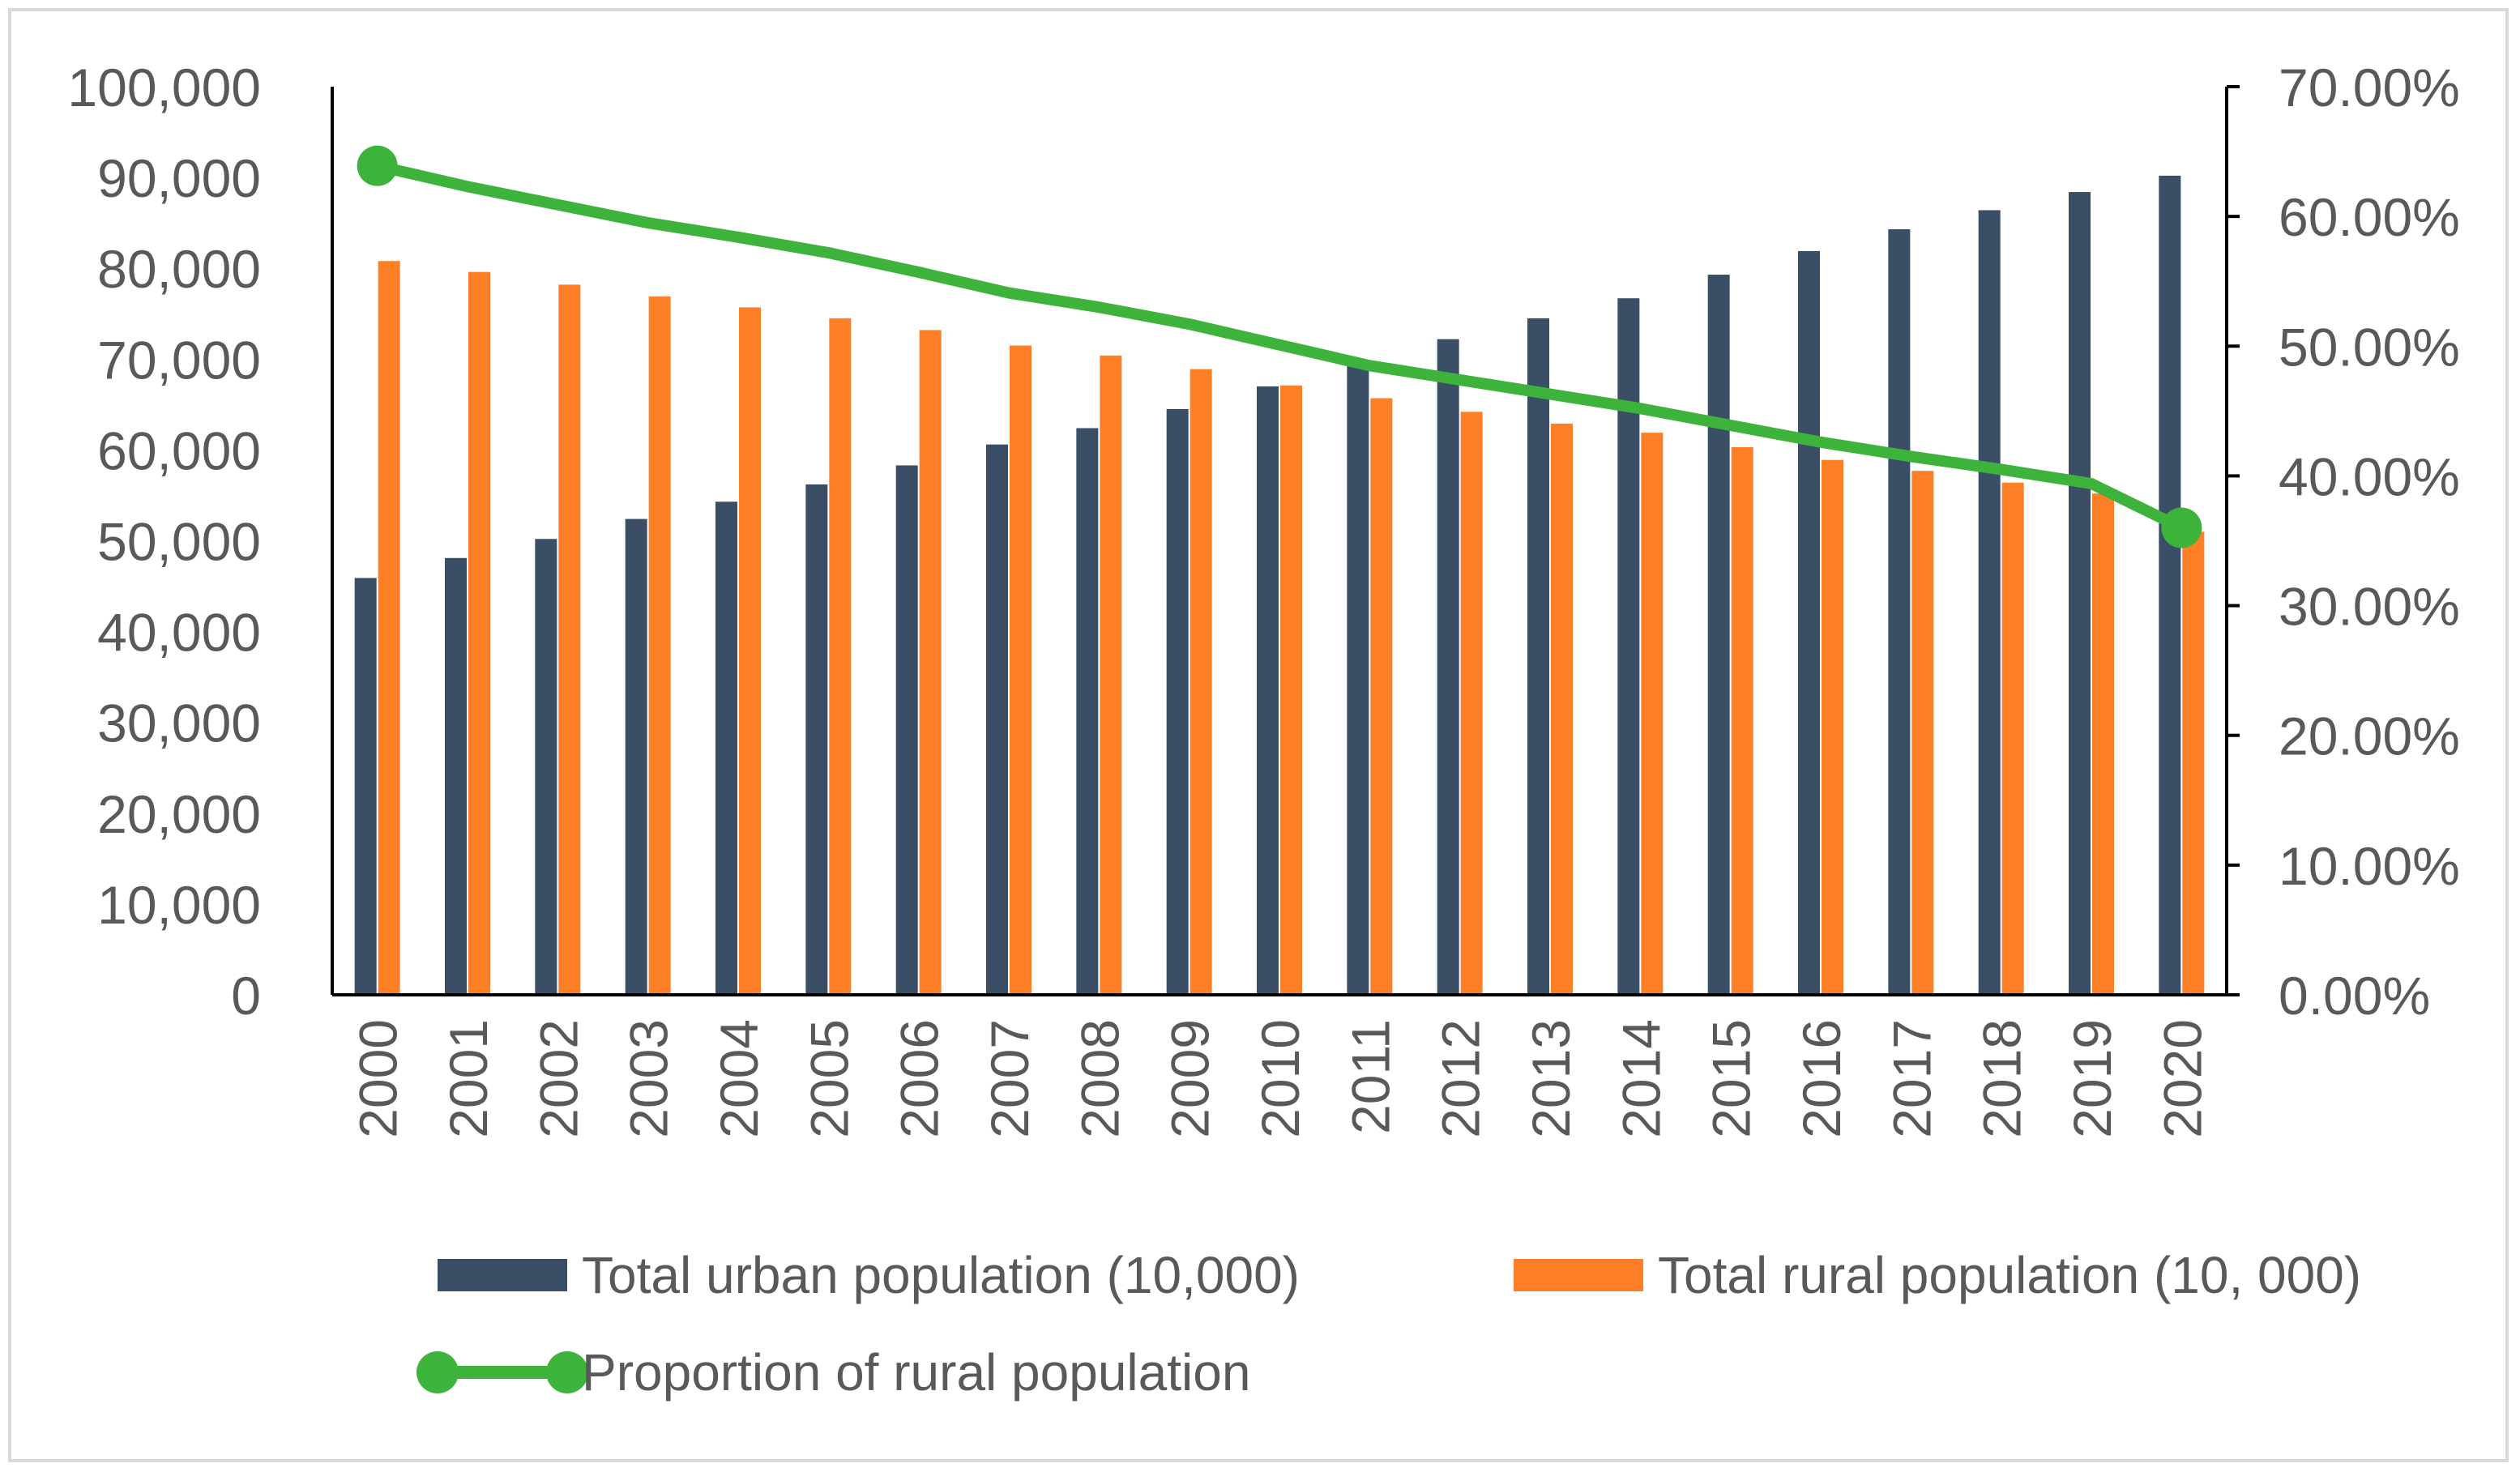 This screenshot has height=1472, width=2520. What do you see at coordinates (1291, 690) in the screenshot?
I see `bar-rural-2010` at bounding box center [1291, 690].